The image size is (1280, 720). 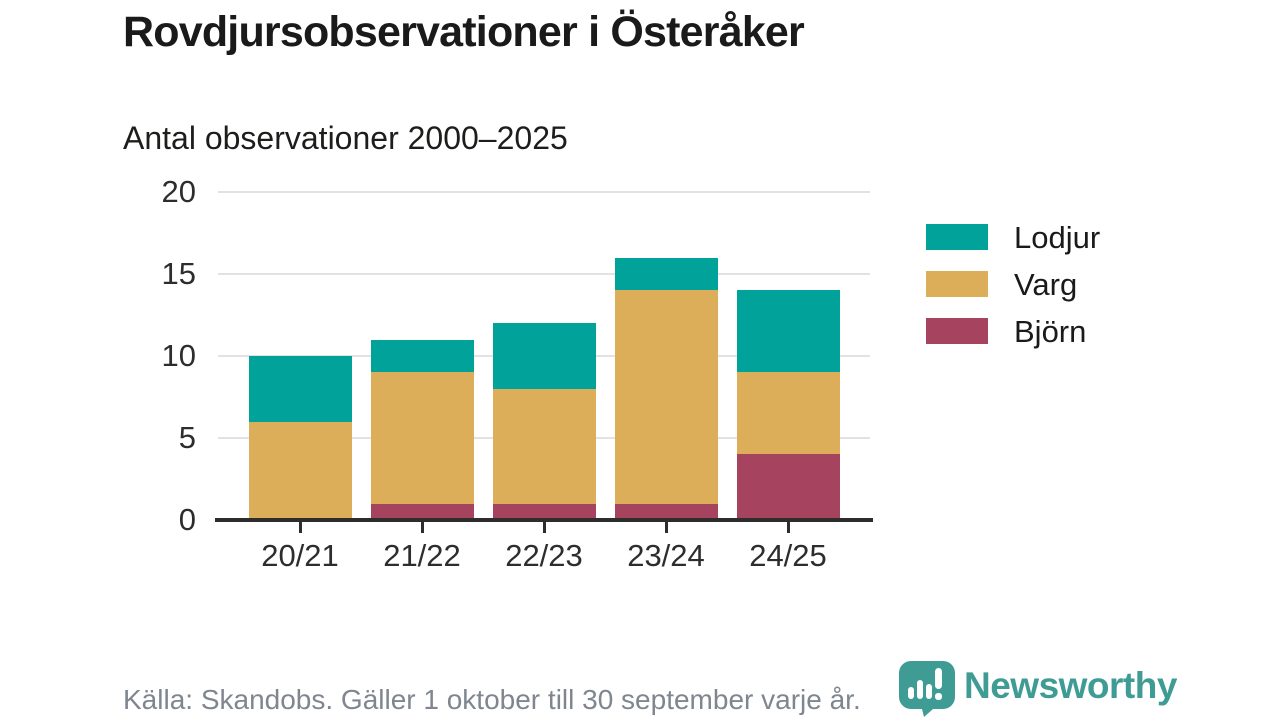 What do you see at coordinates (927, 689) in the screenshot?
I see `speech-bubble-bar-chart-icon` at bounding box center [927, 689].